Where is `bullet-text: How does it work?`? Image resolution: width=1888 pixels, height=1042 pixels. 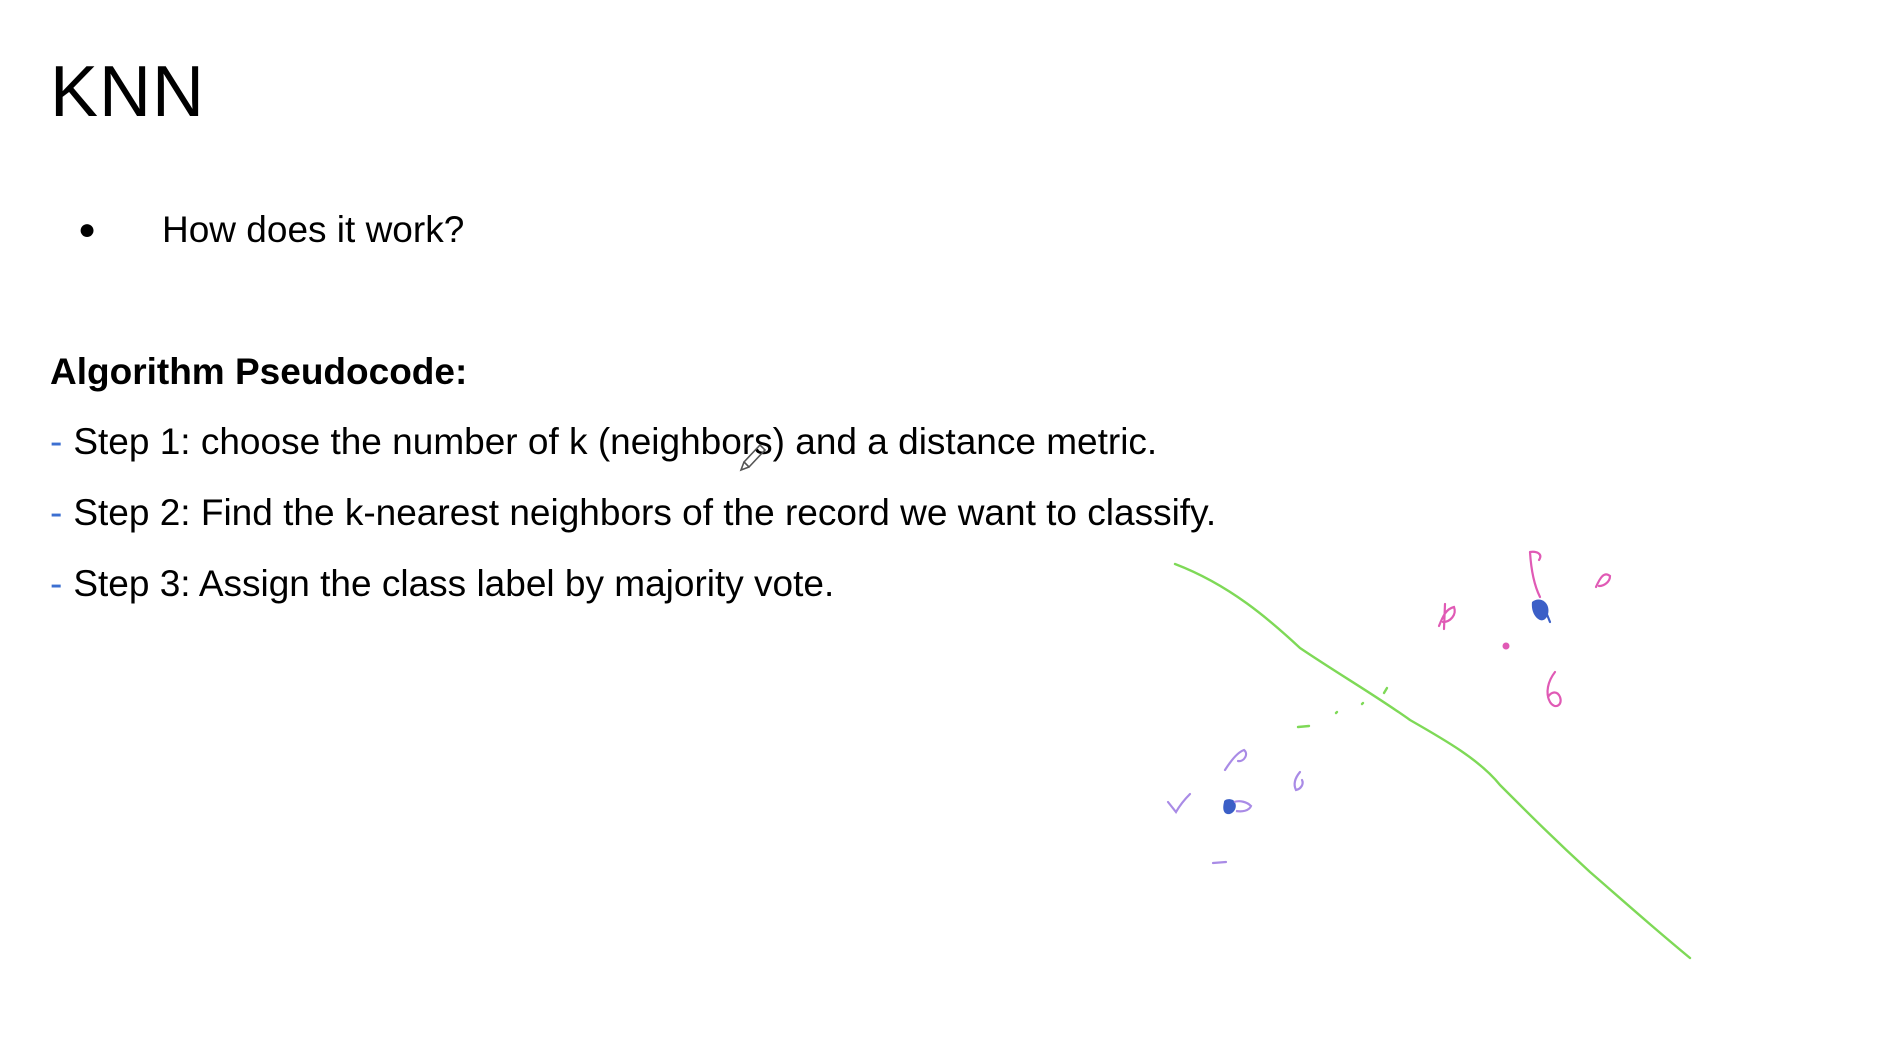 bullet-text: How does it work? is located at coordinates (313, 229).